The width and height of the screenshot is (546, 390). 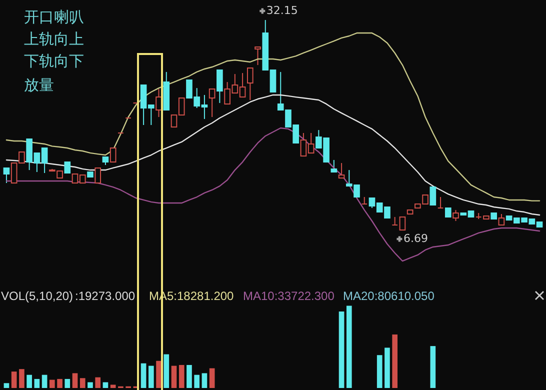 What do you see at coordinates (37, 296) in the screenshot?
I see `text: VOL(5,10,20)` at bounding box center [37, 296].